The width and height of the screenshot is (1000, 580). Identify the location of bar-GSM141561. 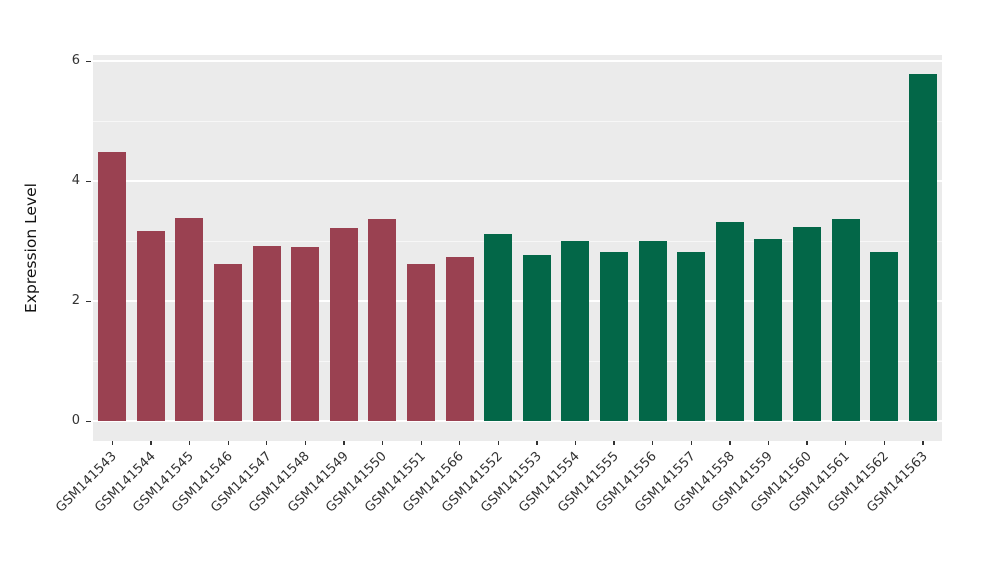
(845, 319).